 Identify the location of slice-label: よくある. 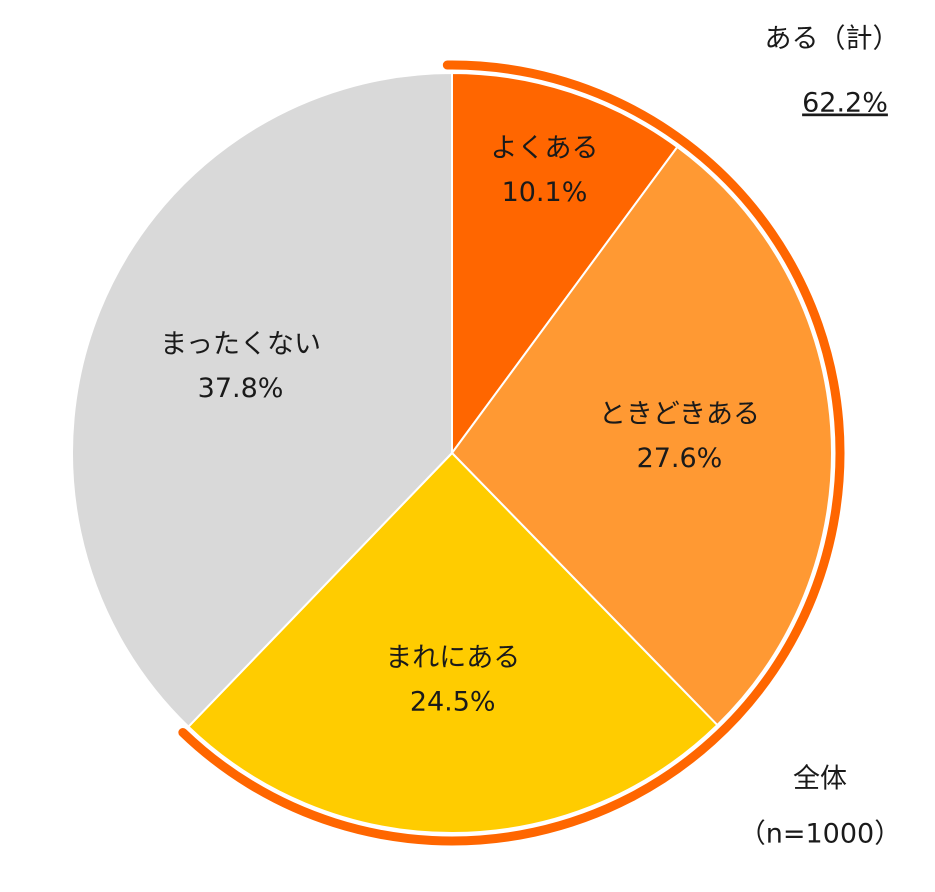
(544, 148).